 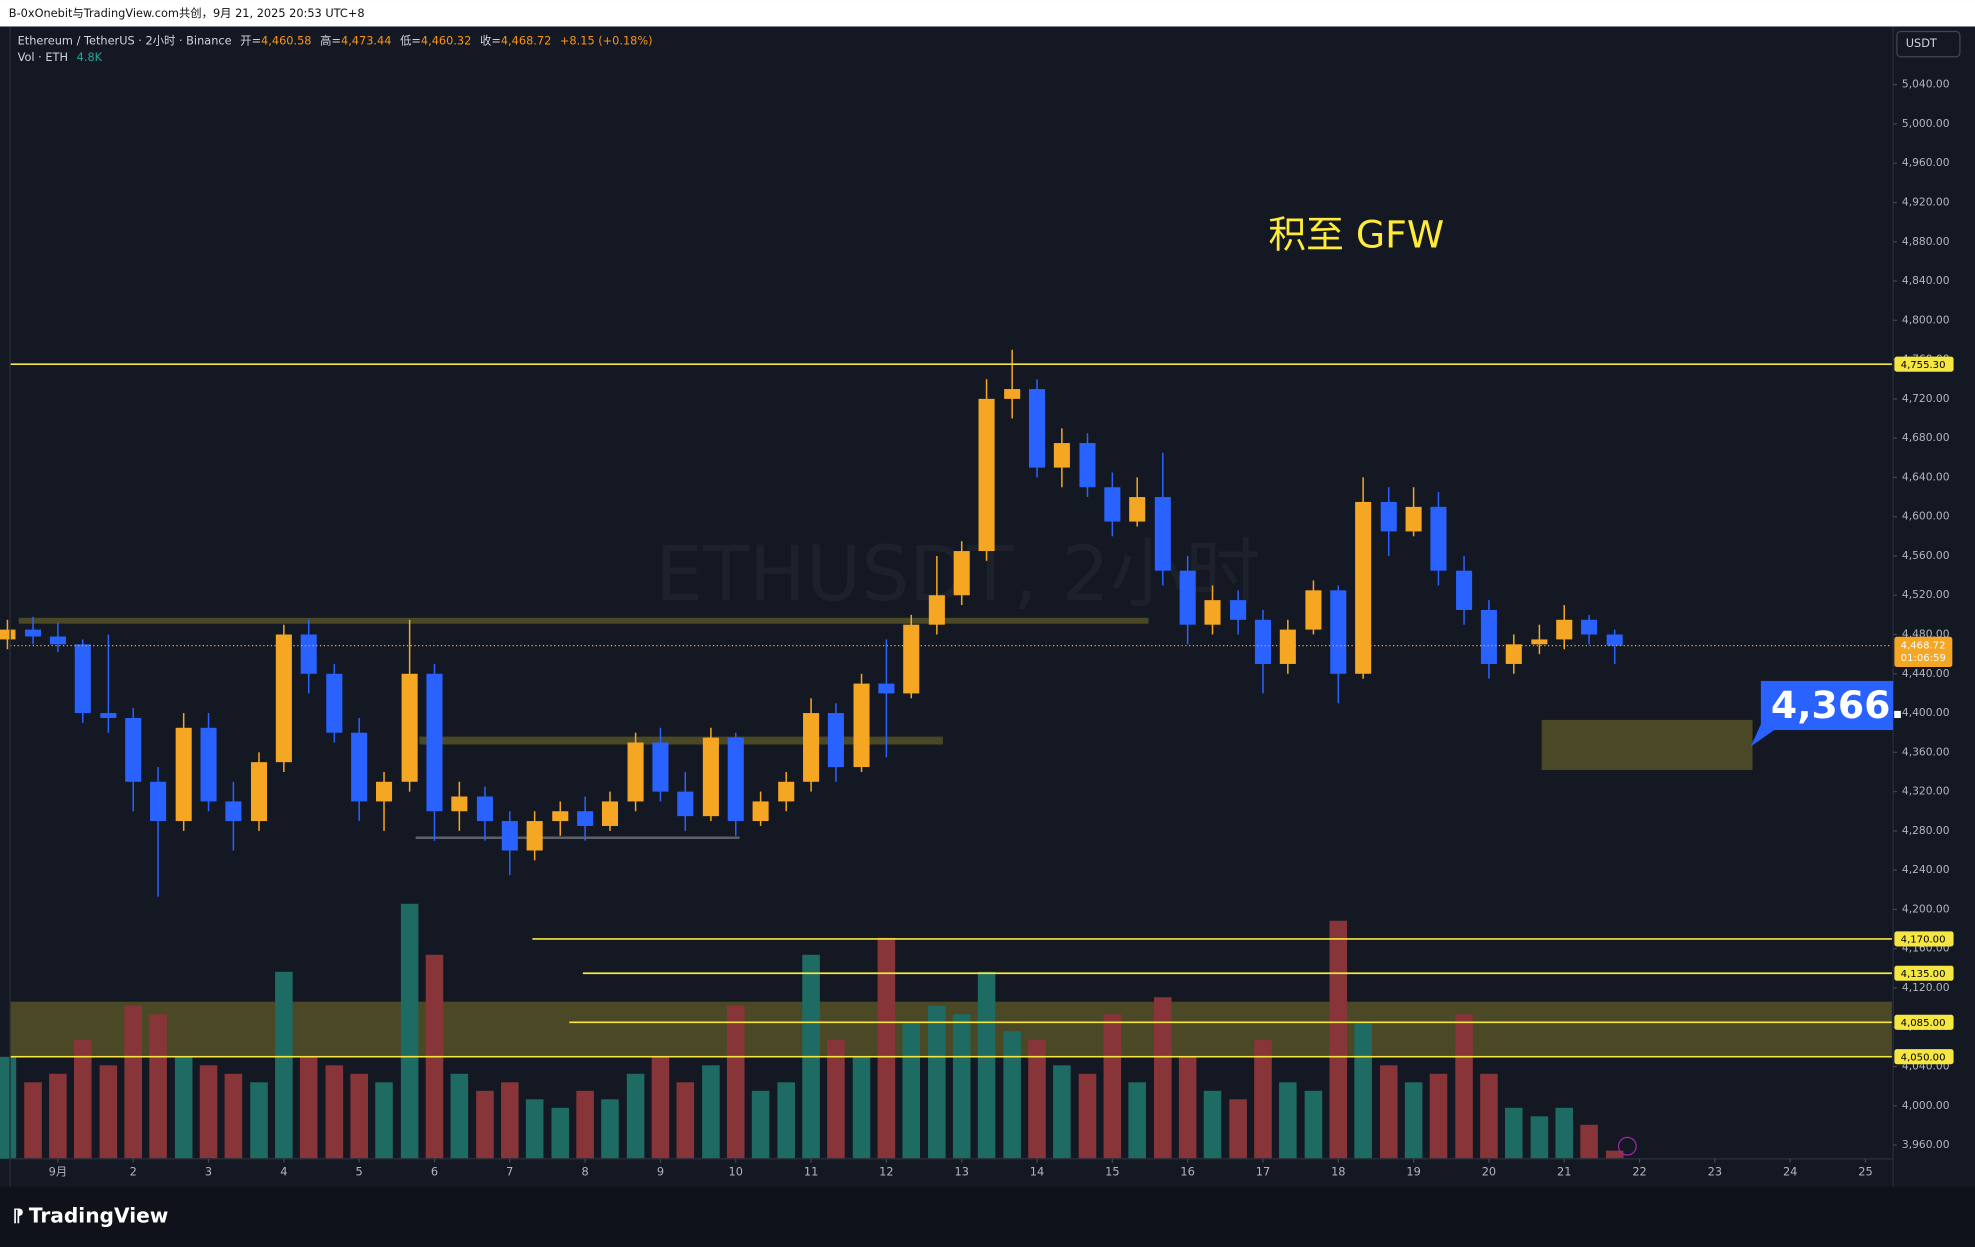 I want to click on last-price-tag, so click(x=1923, y=651).